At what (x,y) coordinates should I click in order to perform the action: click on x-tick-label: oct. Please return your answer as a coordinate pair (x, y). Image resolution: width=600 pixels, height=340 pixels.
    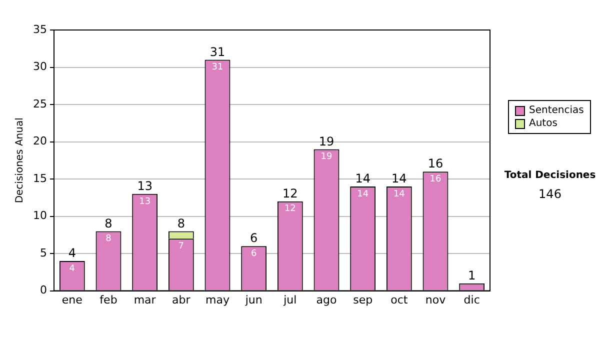
    Looking at the image, I should click on (399, 299).